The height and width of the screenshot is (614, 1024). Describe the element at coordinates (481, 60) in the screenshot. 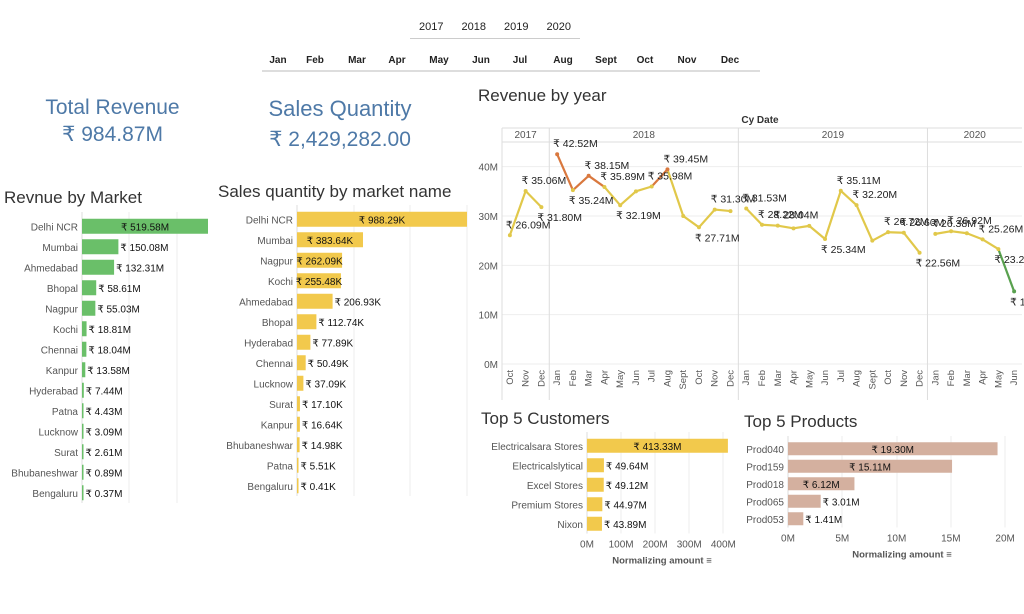

I see `month-filter-jun: Jun` at that location.